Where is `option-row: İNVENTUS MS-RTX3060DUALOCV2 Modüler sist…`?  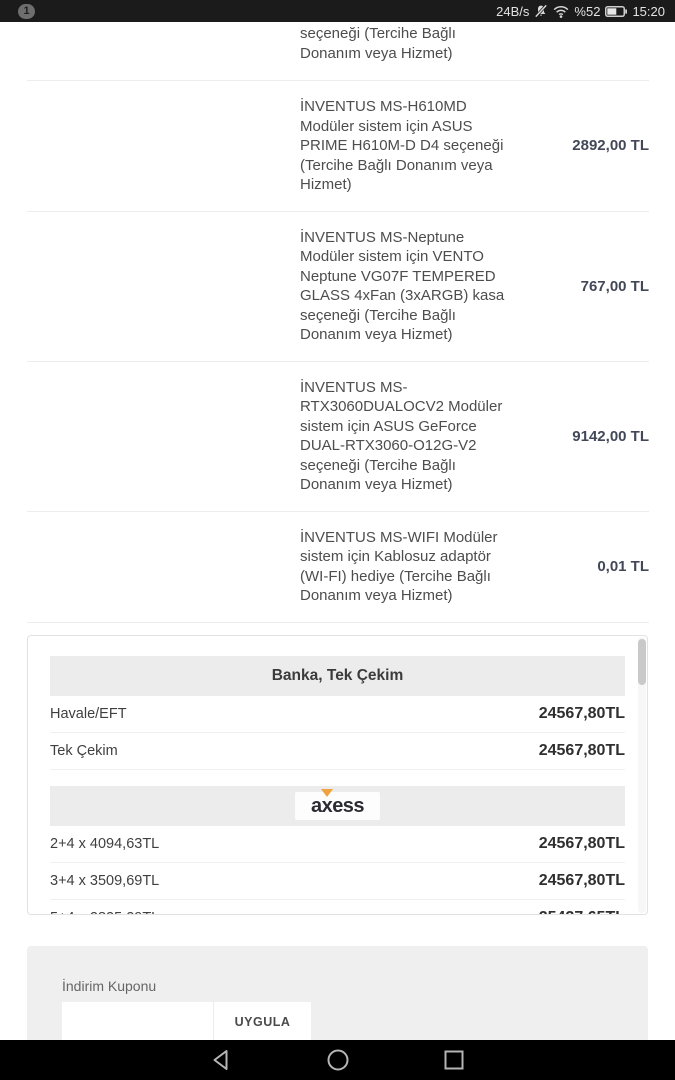
option-row: İNVENTUS MS-RTX3060DUALOCV2 Modüler sist… is located at coordinates (338, 437).